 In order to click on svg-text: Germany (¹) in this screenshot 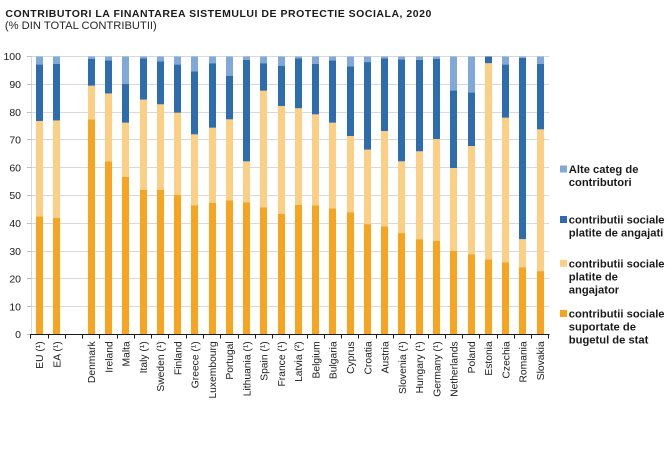, I will do `click(437, 369)`.